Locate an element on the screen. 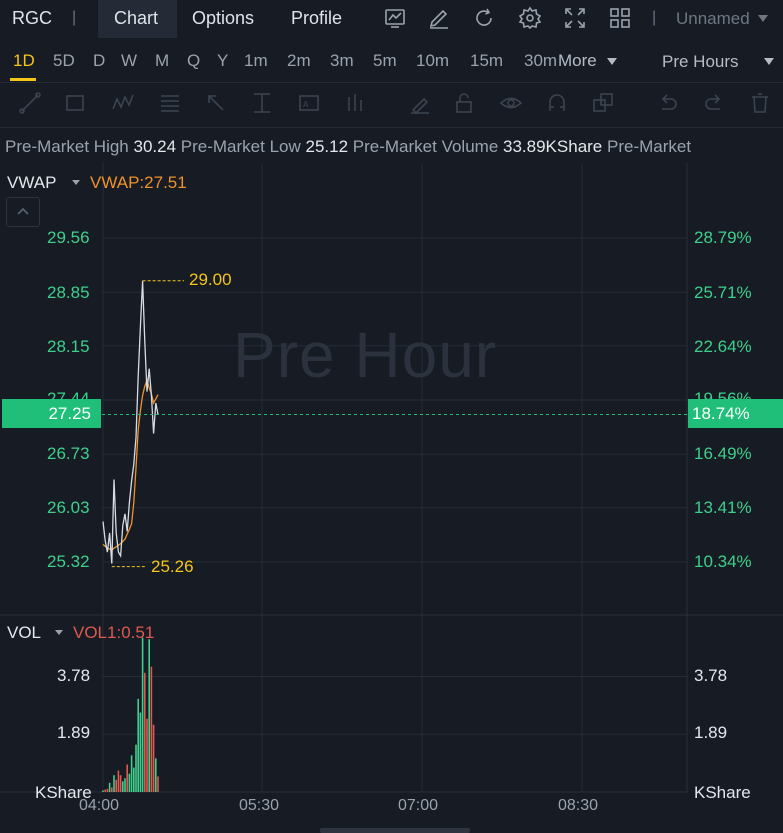 This screenshot has width=783, height=833. fib-icon is located at coordinates (170, 103).